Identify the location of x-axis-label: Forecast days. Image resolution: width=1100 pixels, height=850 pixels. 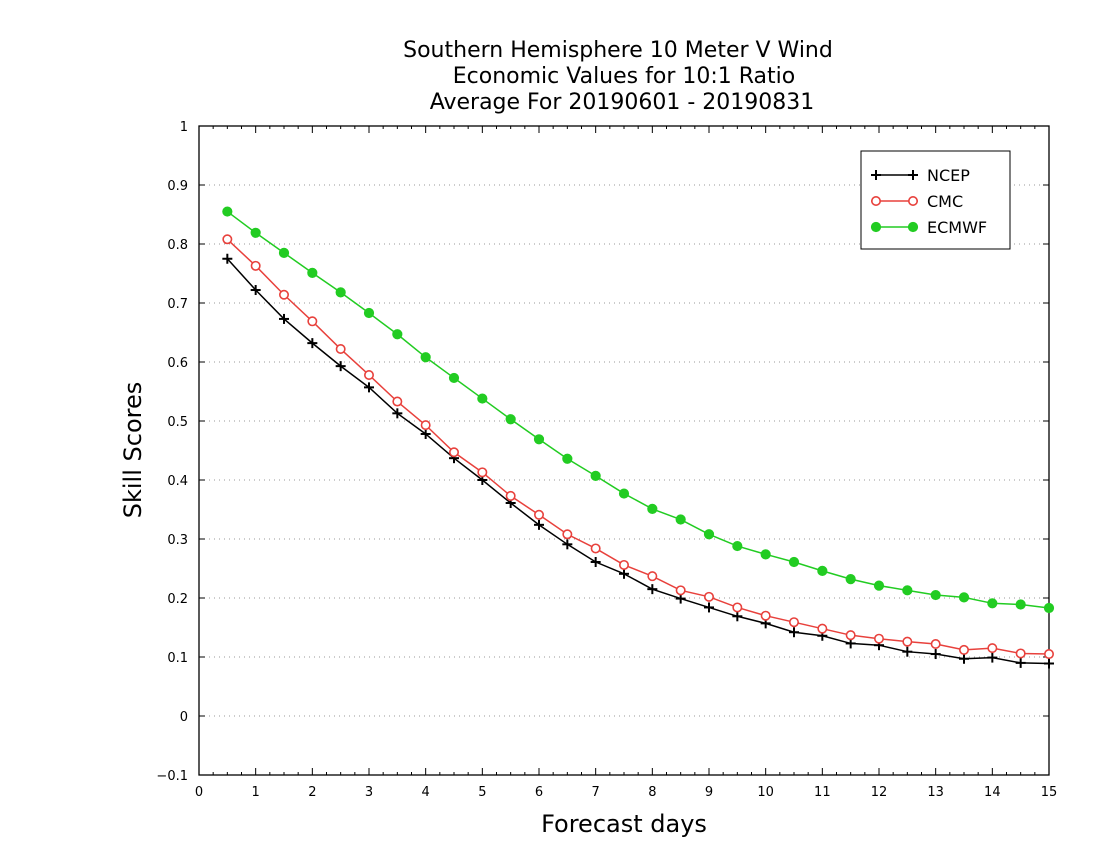
(624, 824).